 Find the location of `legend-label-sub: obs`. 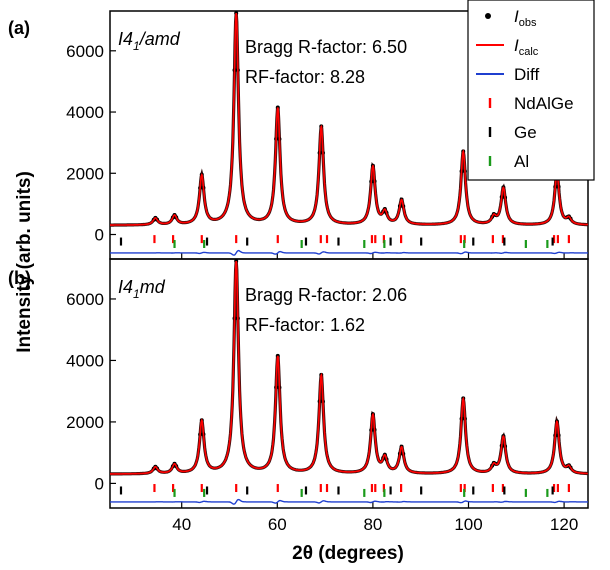

legend-label-sub: obs is located at coordinates (528, 23).